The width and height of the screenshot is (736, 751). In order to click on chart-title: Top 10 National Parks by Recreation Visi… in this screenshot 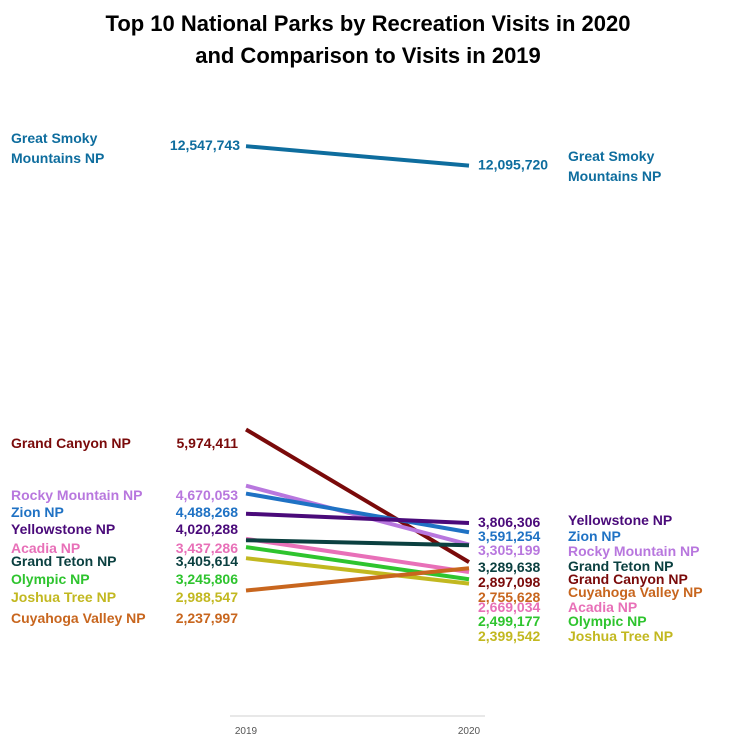, I will do `click(368, 23)`.